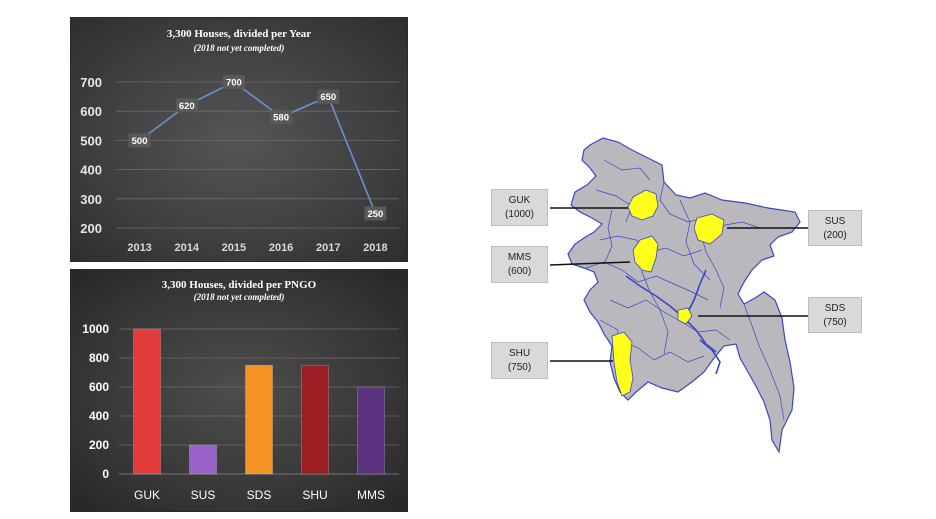 The height and width of the screenshot is (519, 936). What do you see at coordinates (645, 254) in the screenshot?
I see `map-region-mms` at bounding box center [645, 254].